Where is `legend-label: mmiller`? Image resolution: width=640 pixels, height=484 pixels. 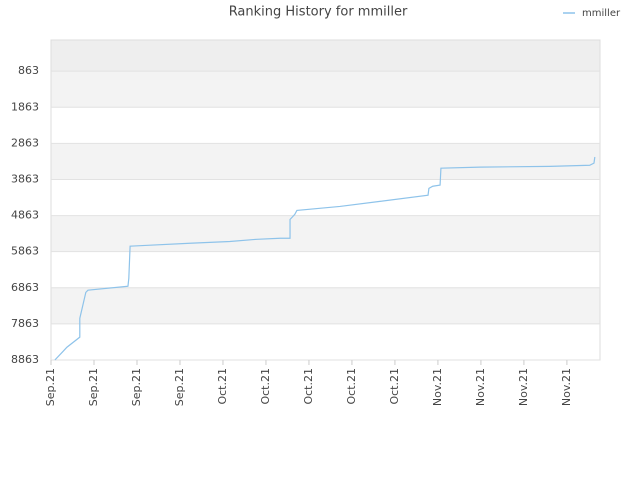 legend-label: mmiller is located at coordinates (601, 13).